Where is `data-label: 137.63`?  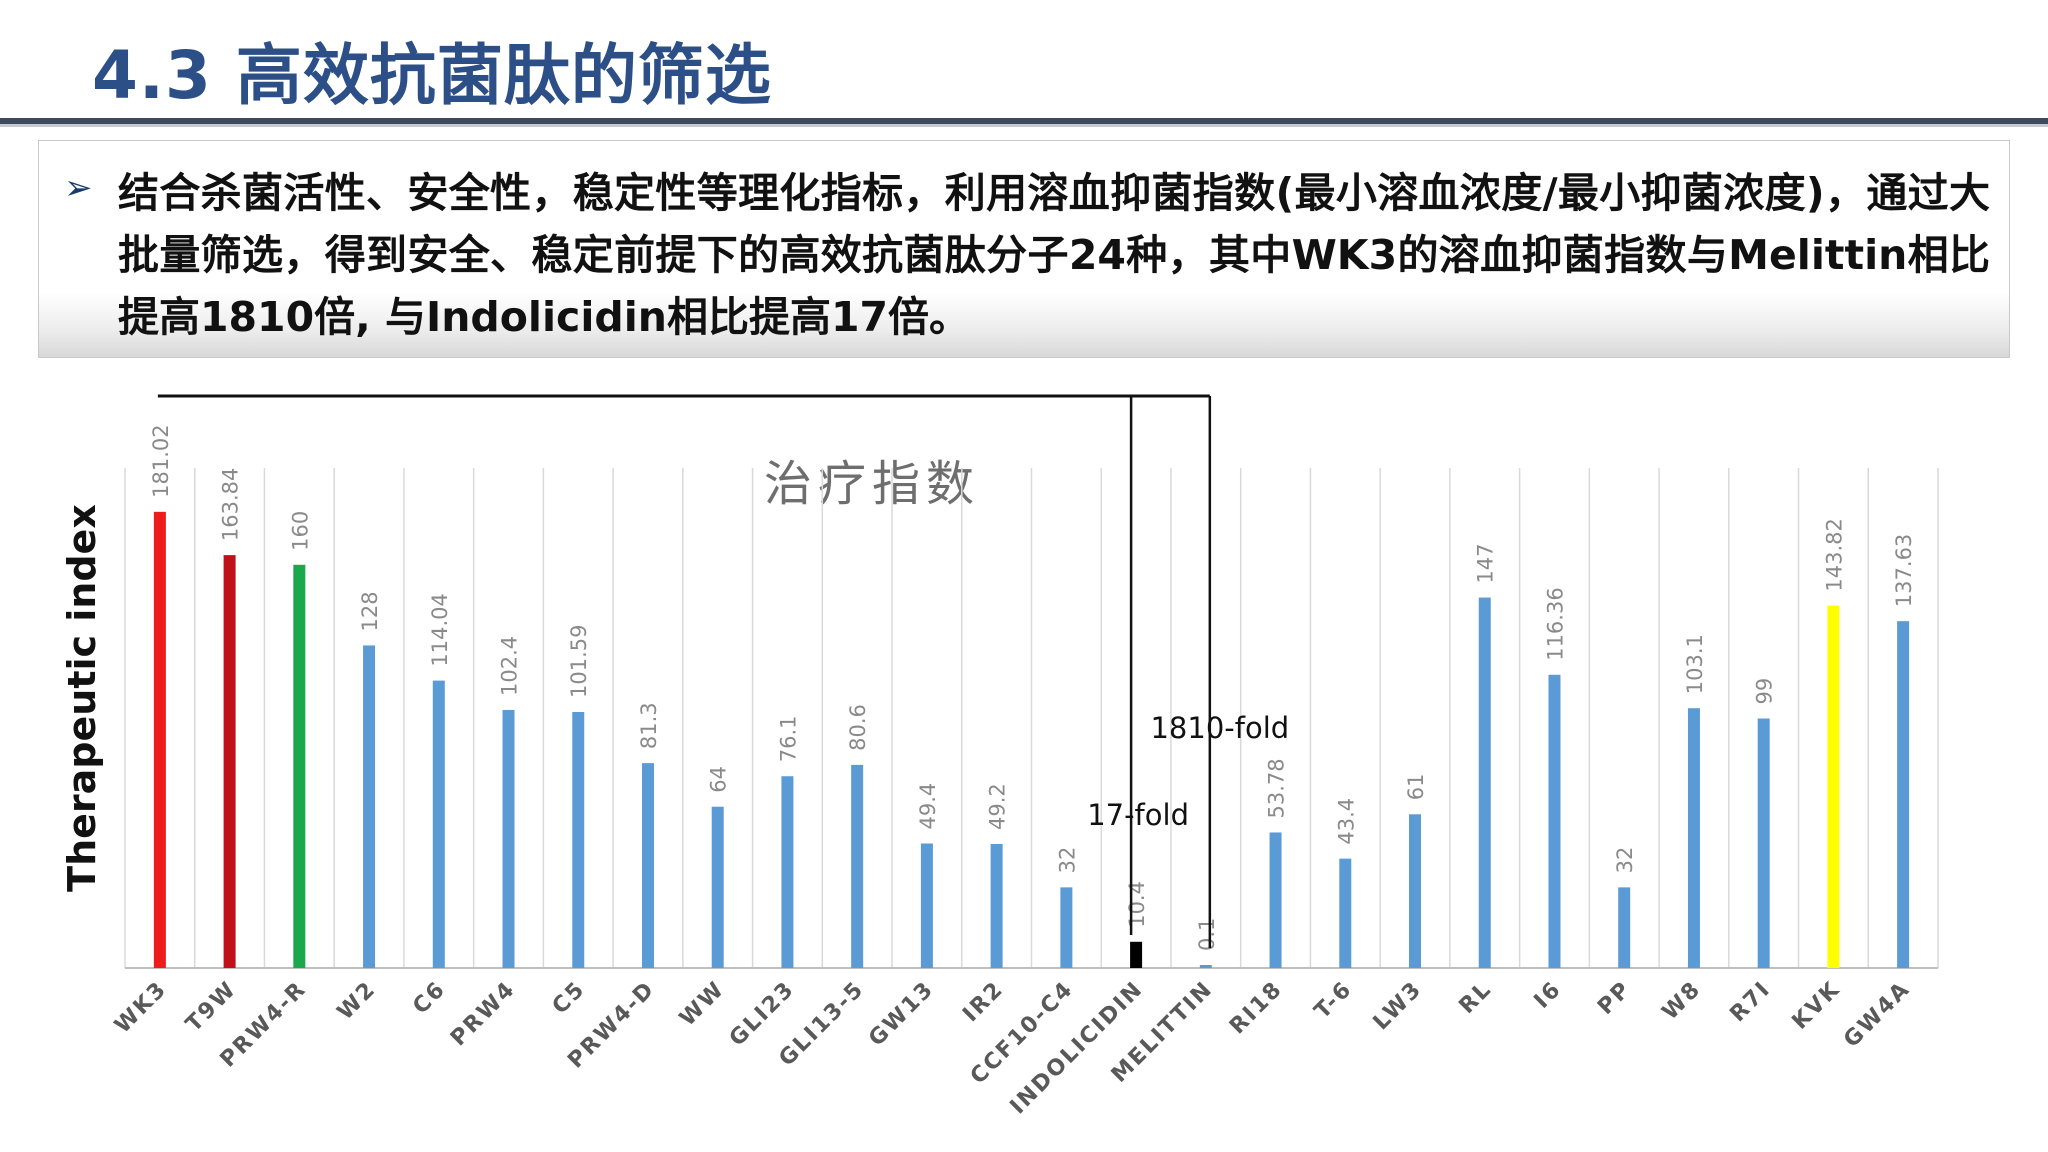 data-label: 137.63 is located at coordinates (1904, 570).